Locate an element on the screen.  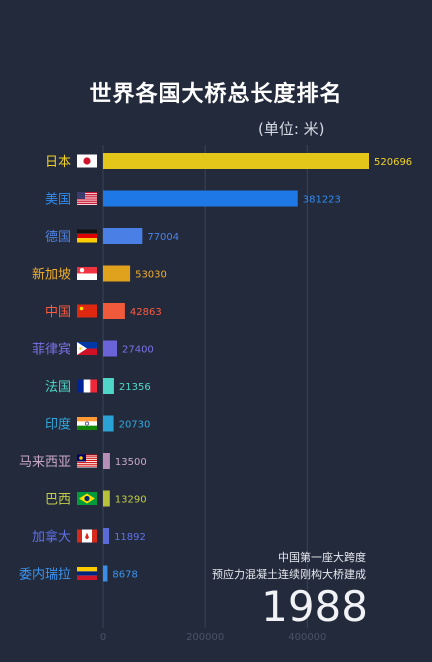
brazil-flag-icon is located at coordinates (87, 498).